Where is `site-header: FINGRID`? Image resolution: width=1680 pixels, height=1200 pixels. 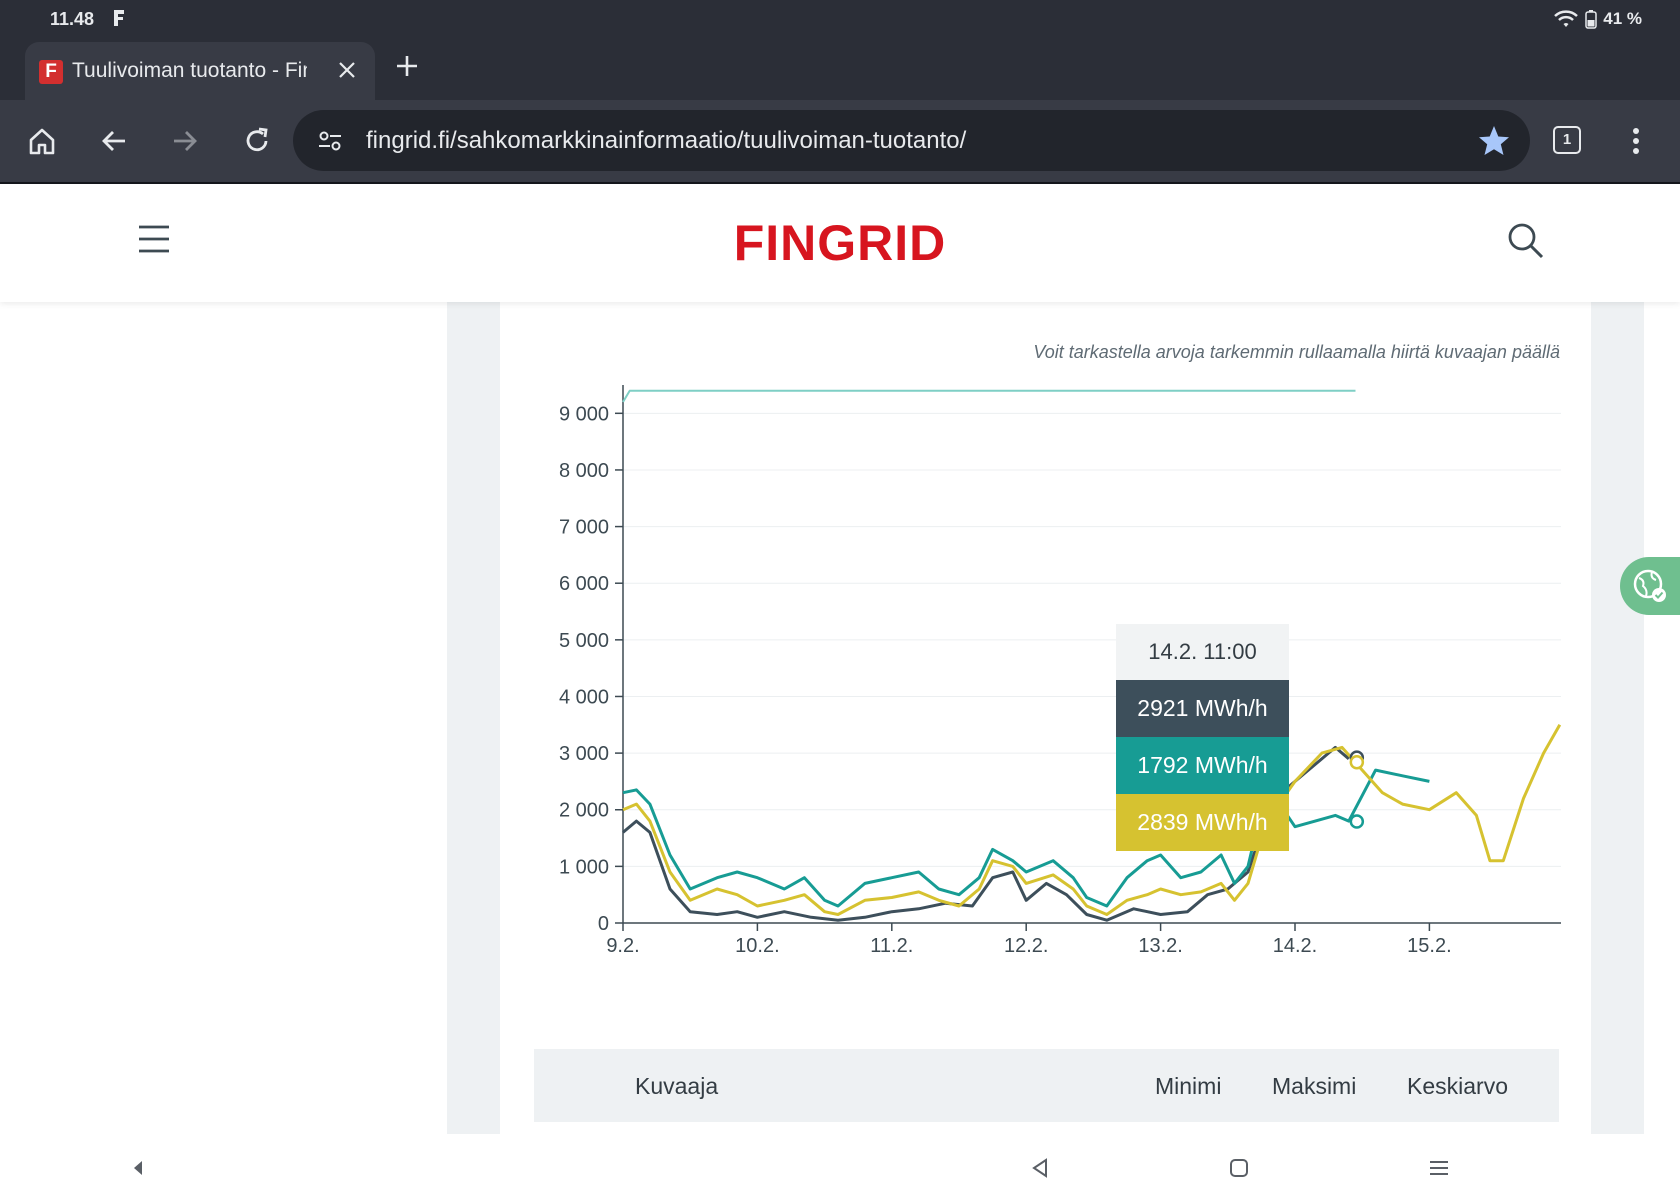 site-header: FINGRID is located at coordinates (840, 243).